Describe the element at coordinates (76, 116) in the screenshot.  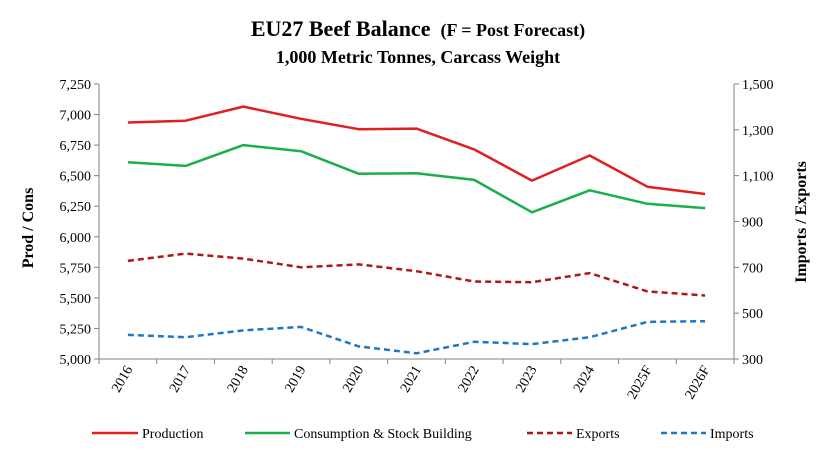
I see `y-tick-label: 7,000` at that location.